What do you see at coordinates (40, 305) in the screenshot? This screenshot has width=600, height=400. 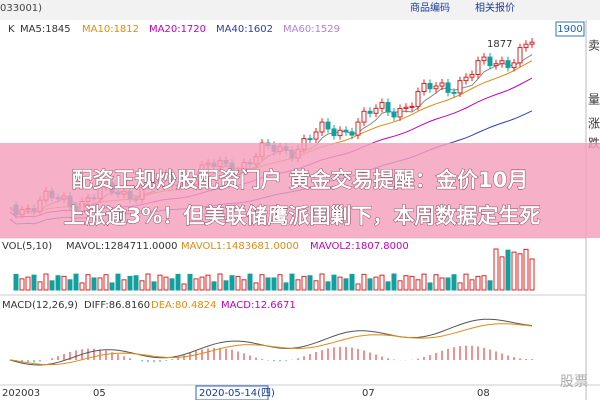 I see `macd-label: MACD(12,26,9)` at bounding box center [40, 305].